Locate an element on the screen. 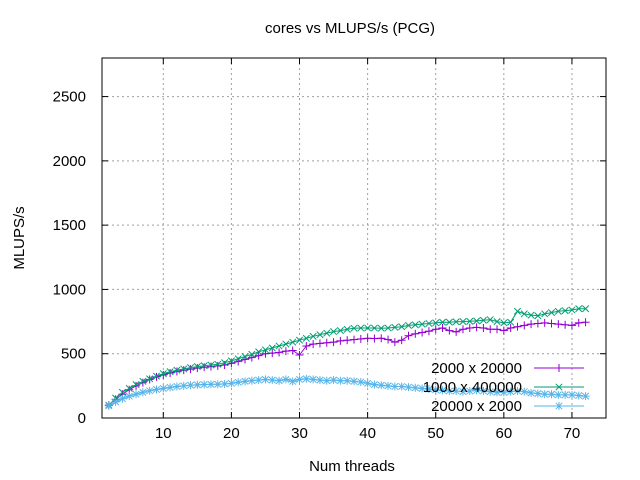  x-tick-label: 70 is located at coordinates (572, 433).